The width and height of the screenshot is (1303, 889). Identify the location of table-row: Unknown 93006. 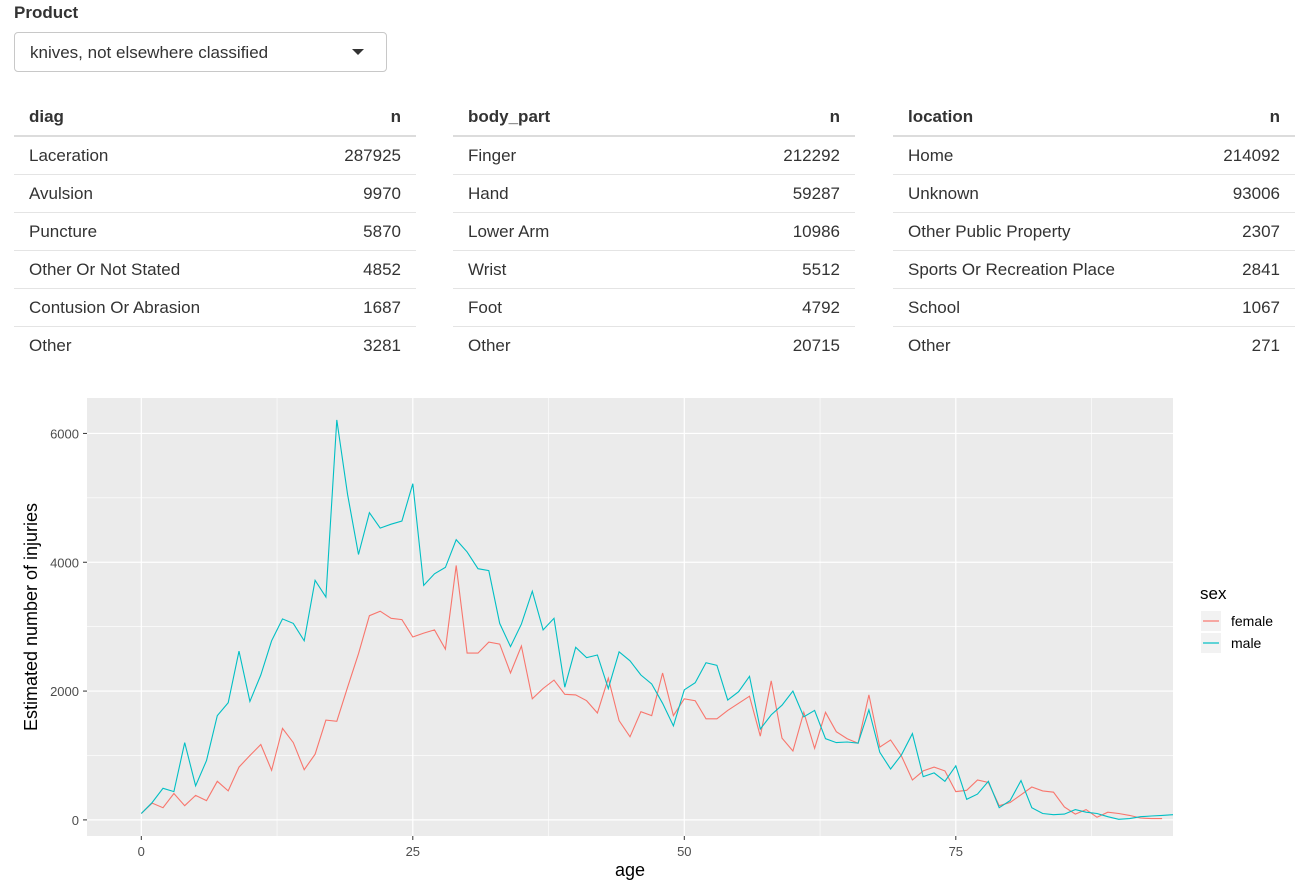
(1094, 193).